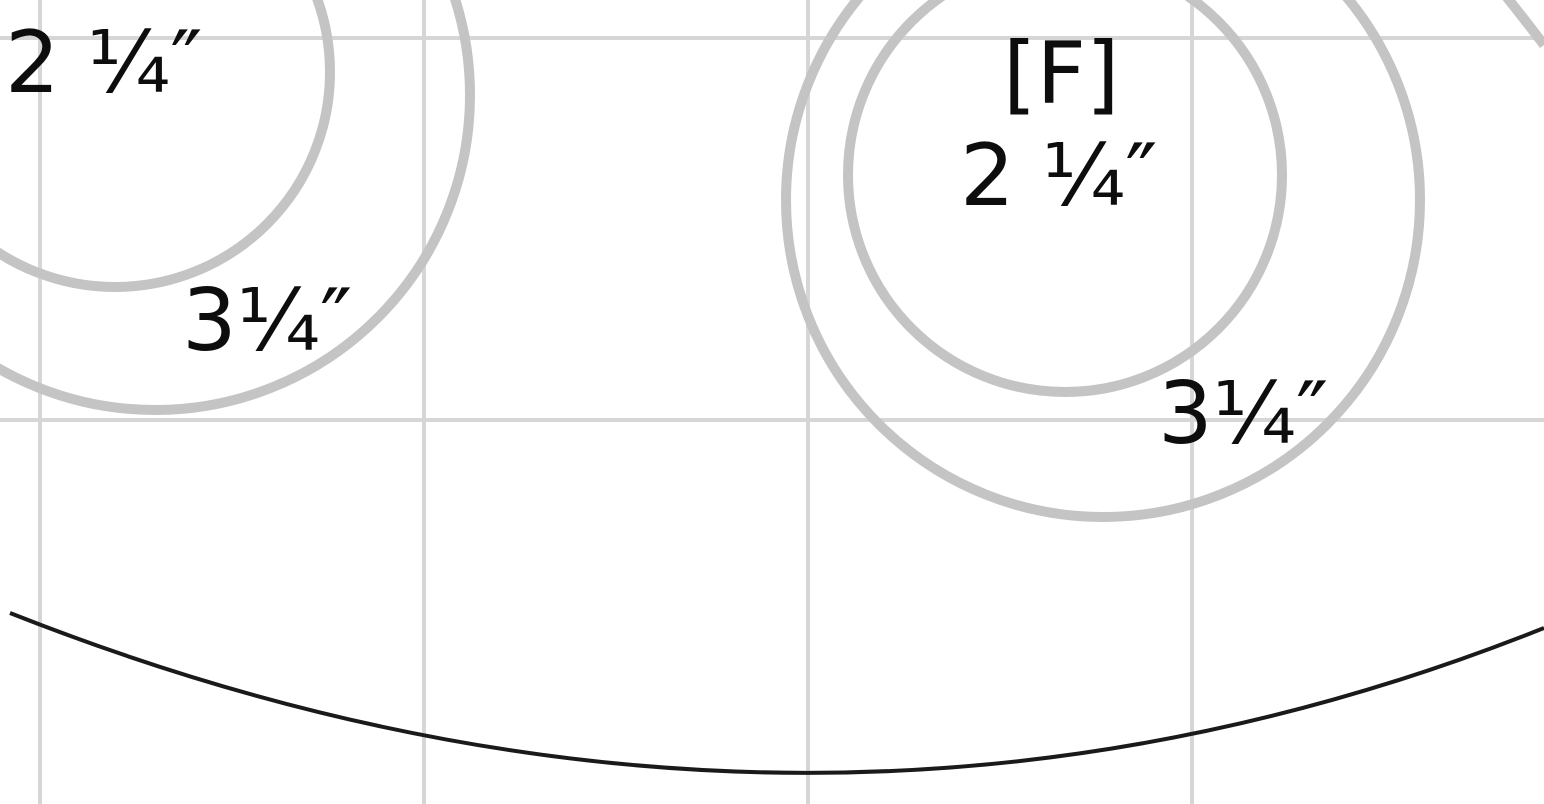 The width and height of the screenshot is (1544, 804). What do you see at coordinates (267, 321) in the screenshot?
I see `left-large-label: 3¼″` at bounding box center [267, 321].